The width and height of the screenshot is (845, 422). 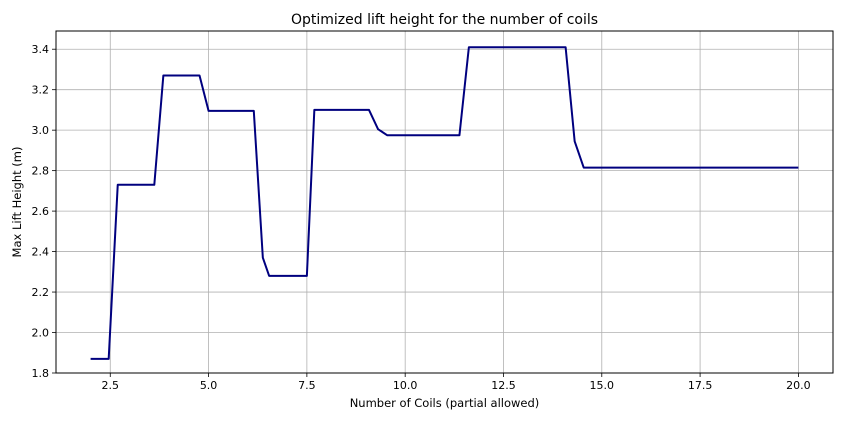 What do you see at coordinates (798, 385) in the screenshot?
I see `x-tick-label: 20.0` at bounding box center [798, 385].